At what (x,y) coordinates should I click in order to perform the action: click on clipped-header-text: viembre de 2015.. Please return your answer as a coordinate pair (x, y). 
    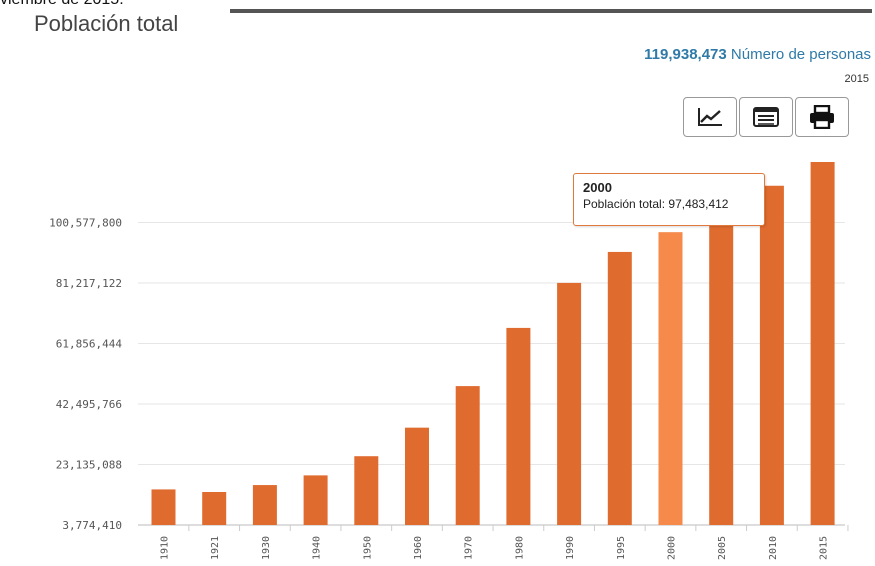
    Looking at the image, I should click on (62, 4).